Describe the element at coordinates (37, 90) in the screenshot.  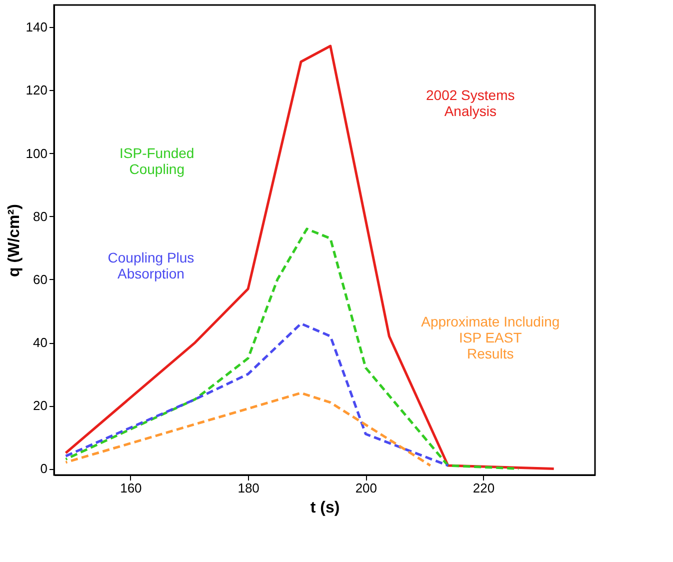
I see `y-tick-label: 120` at that location.